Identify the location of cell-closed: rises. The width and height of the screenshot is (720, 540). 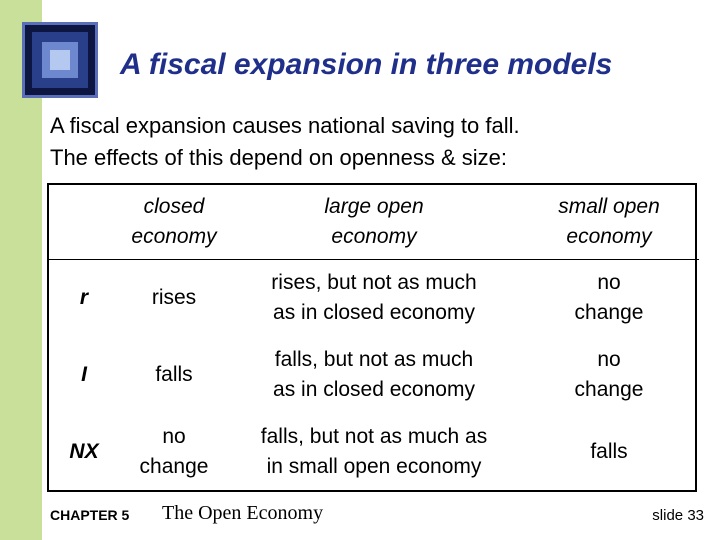
(174, 297).